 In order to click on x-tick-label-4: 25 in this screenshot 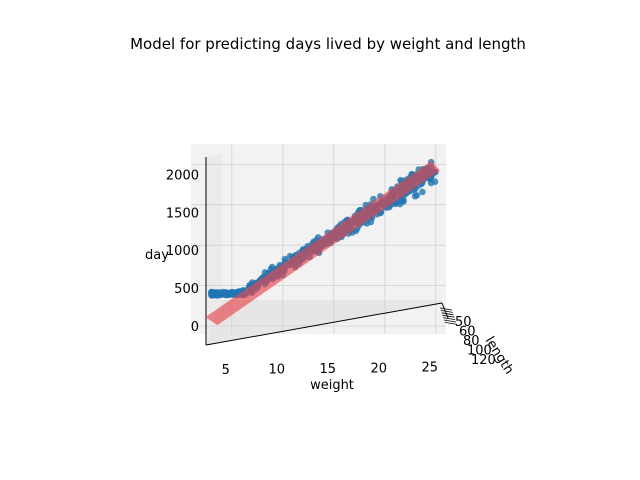, I will do `click(430, 368)`.